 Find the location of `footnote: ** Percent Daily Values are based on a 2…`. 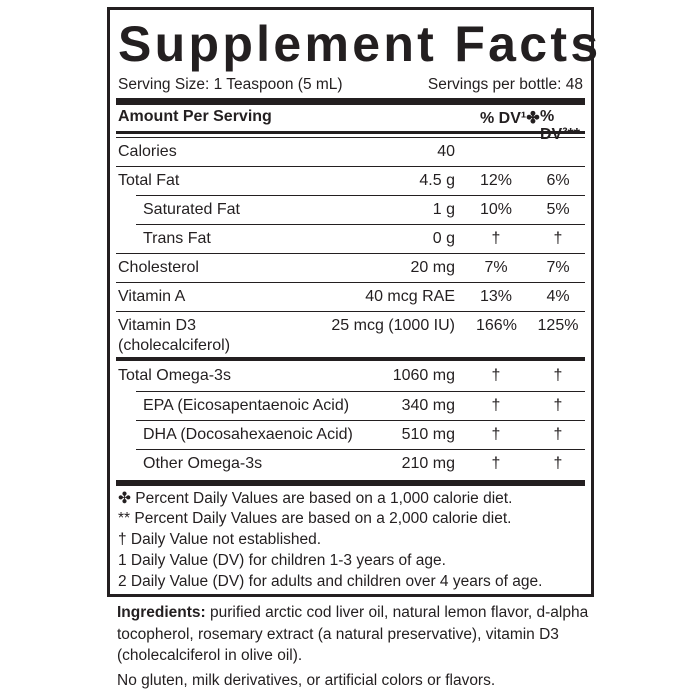

footnote: ** Percent Daily Values are based on a 2… is located at coordinates (315, 518).